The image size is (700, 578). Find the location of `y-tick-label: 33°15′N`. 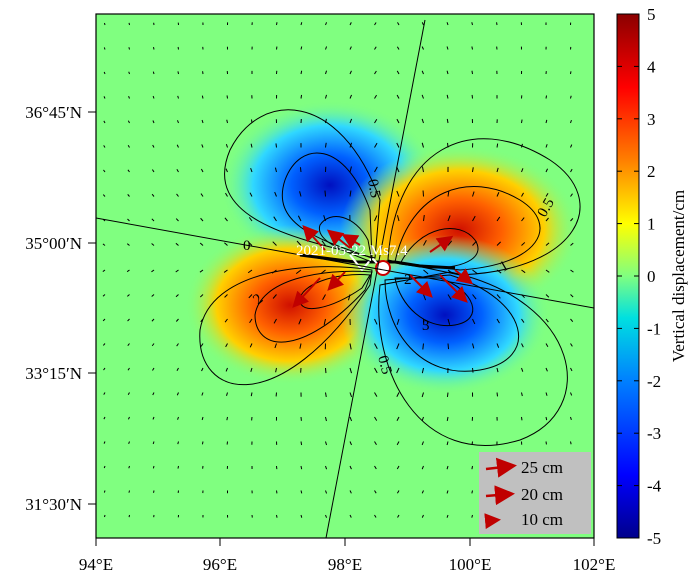

y-tick-label: 33°15′N is located at coordinates (53, 373).